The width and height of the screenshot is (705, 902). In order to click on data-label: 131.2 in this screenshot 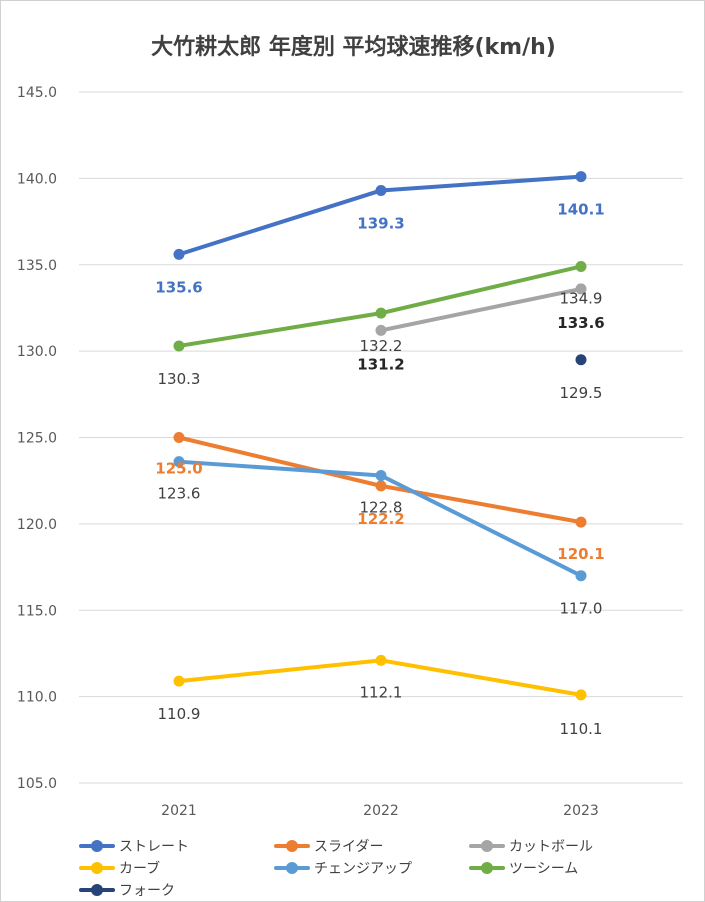, I will do `click(380, 364)`.